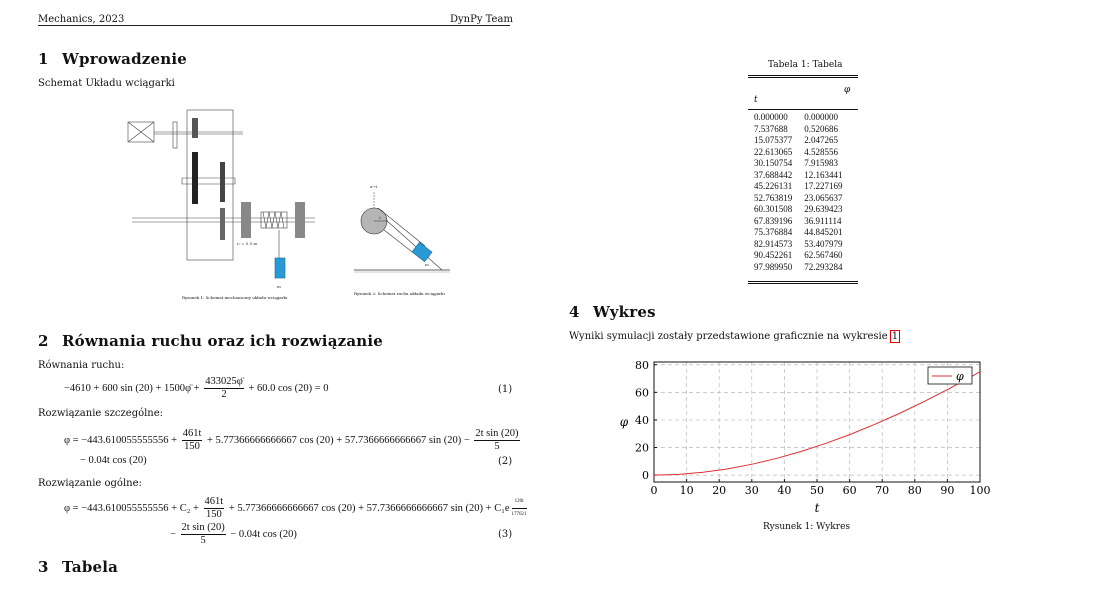  What do you see at coordinates (422, 252) in the screenshot?
I see `incline-mass` at bounding box center [422, 252].